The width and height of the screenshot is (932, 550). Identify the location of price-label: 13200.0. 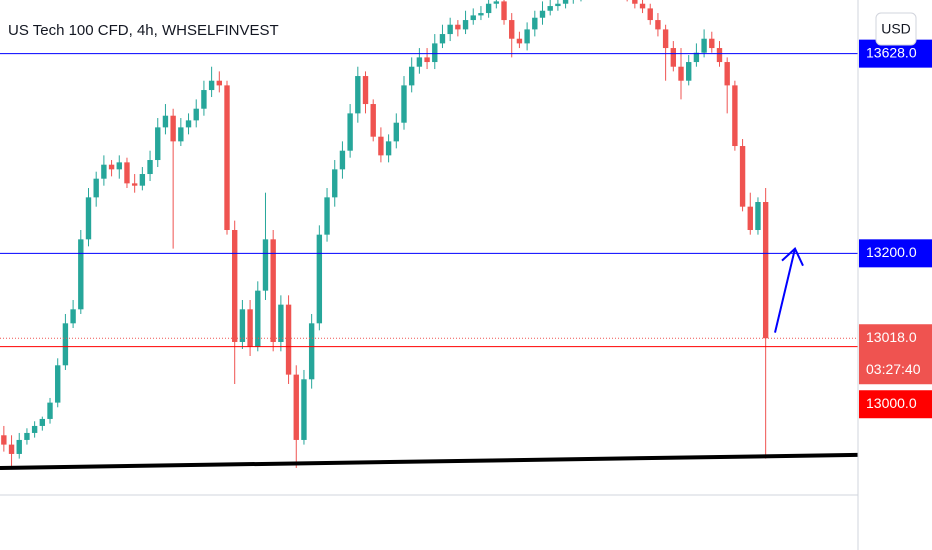
(891, 252).